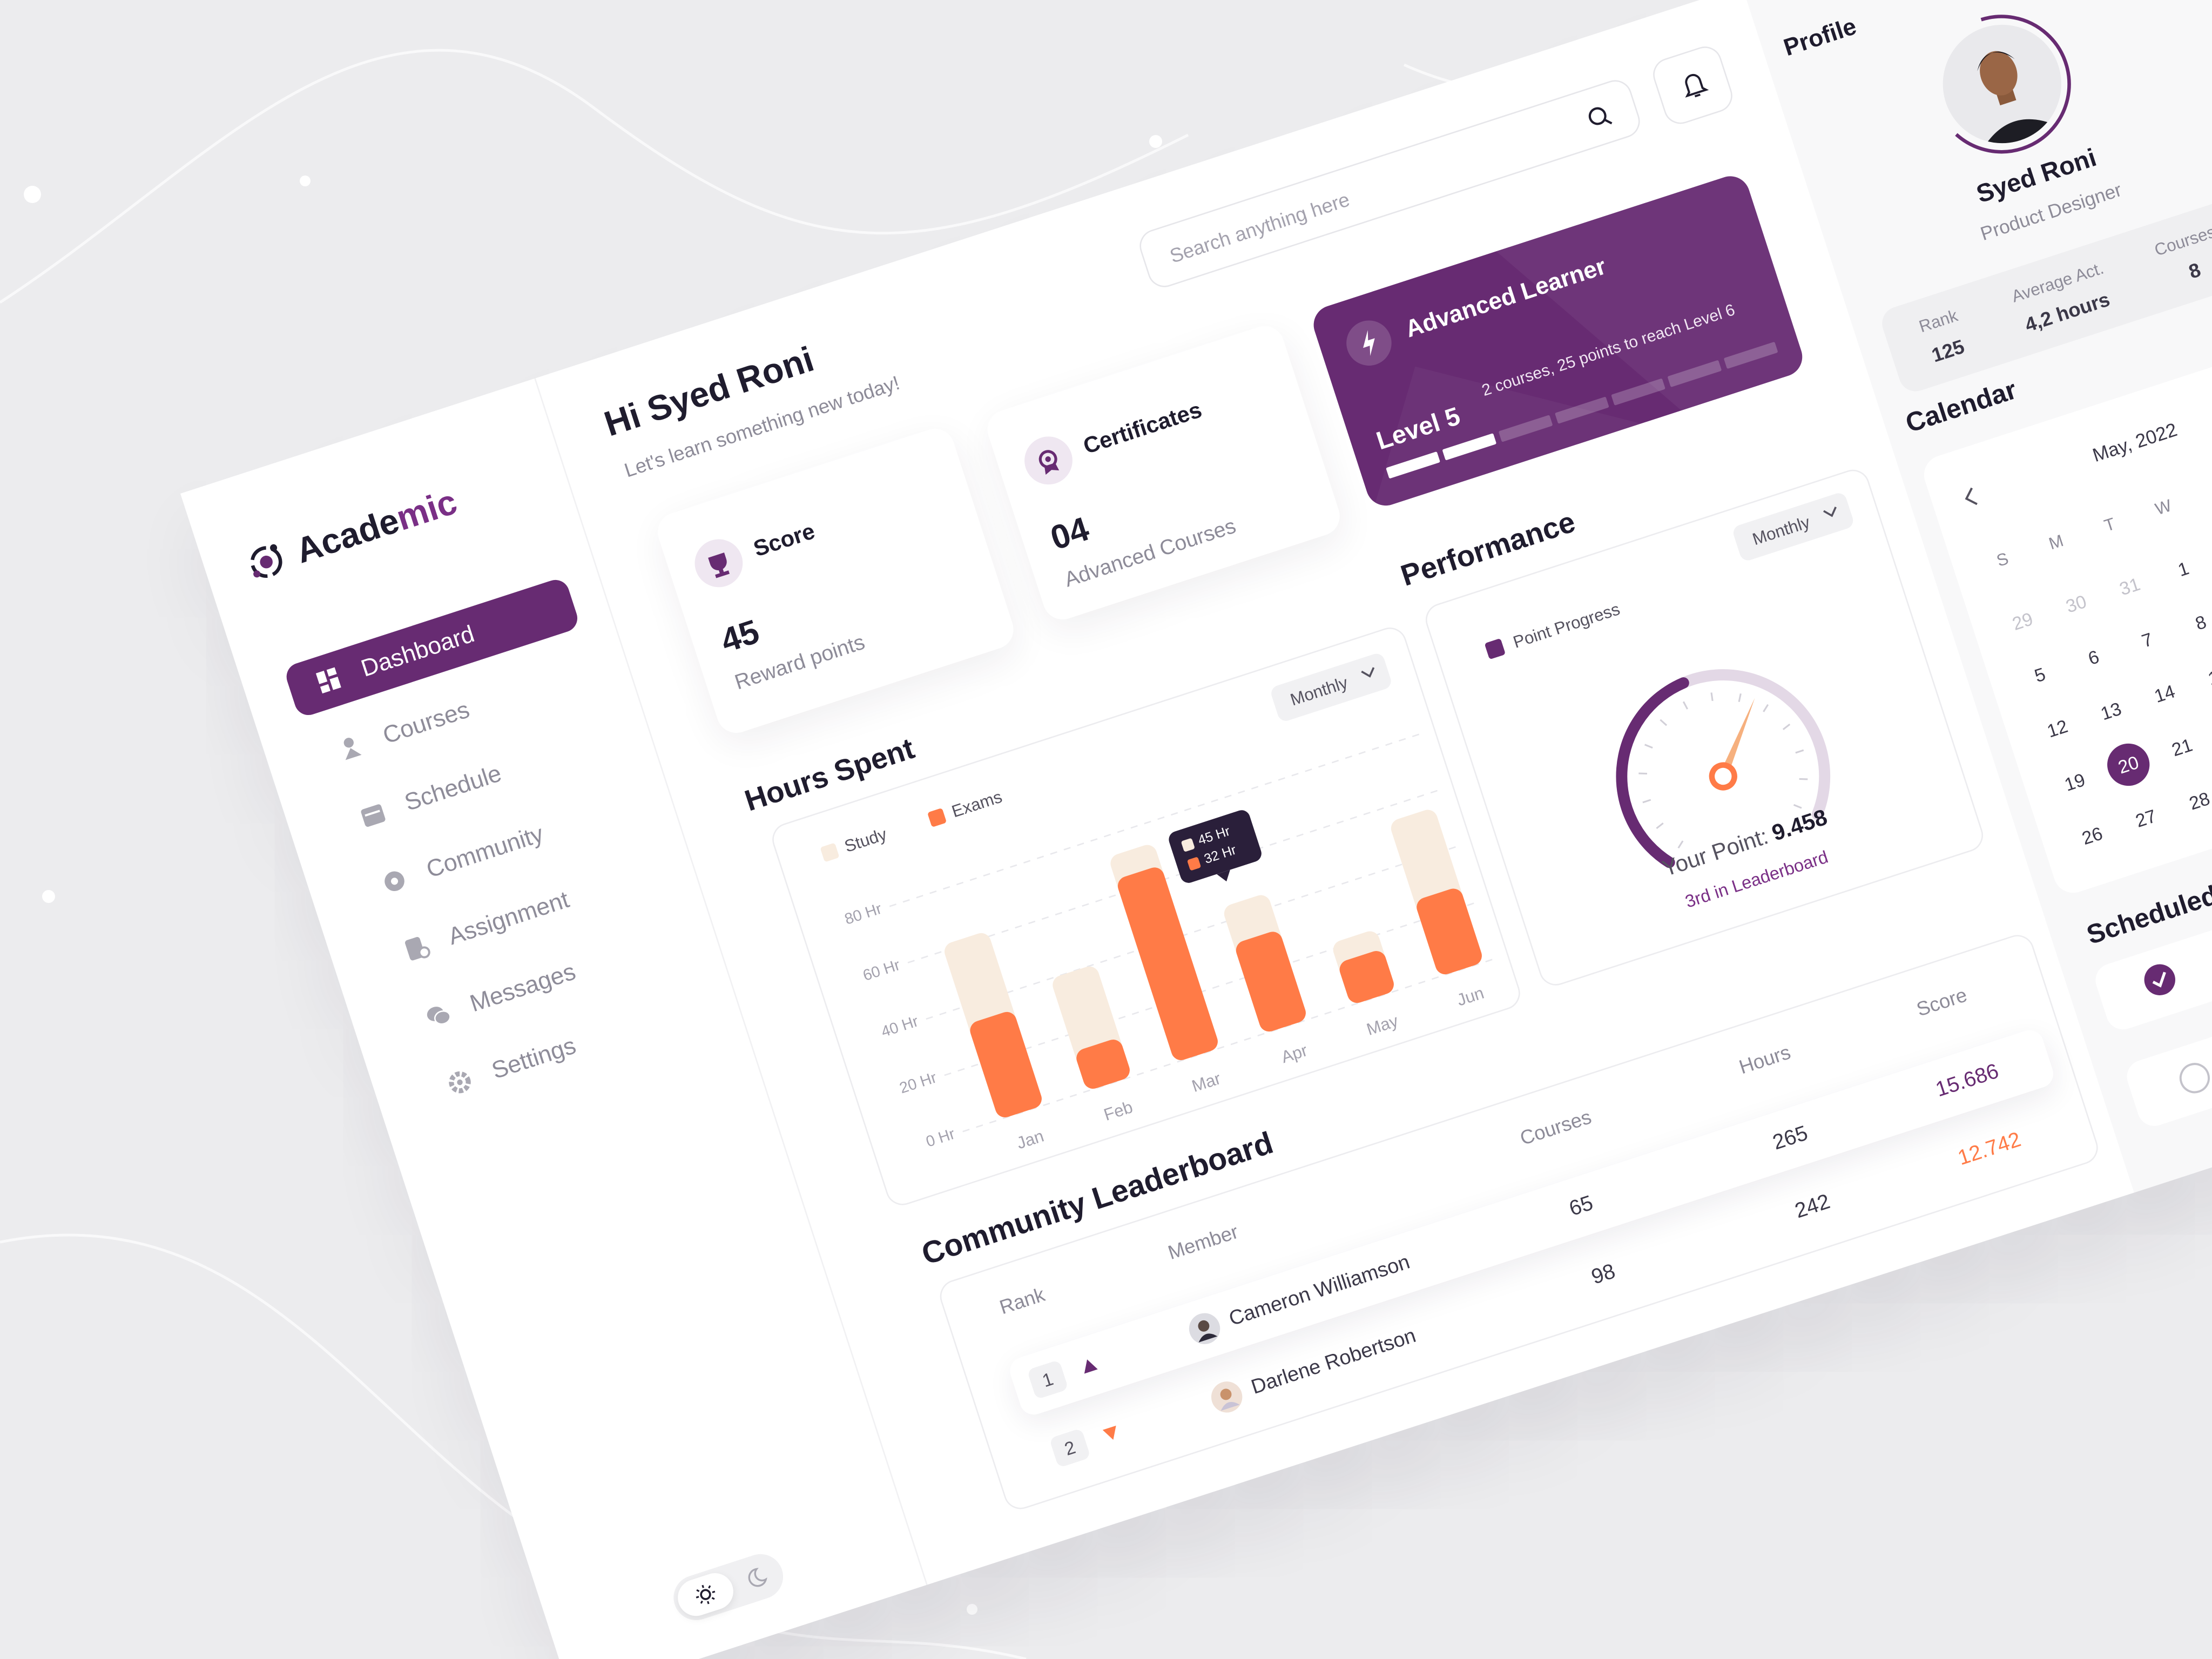  I want to click on x-tick-label: May, so click(1382, 1025).